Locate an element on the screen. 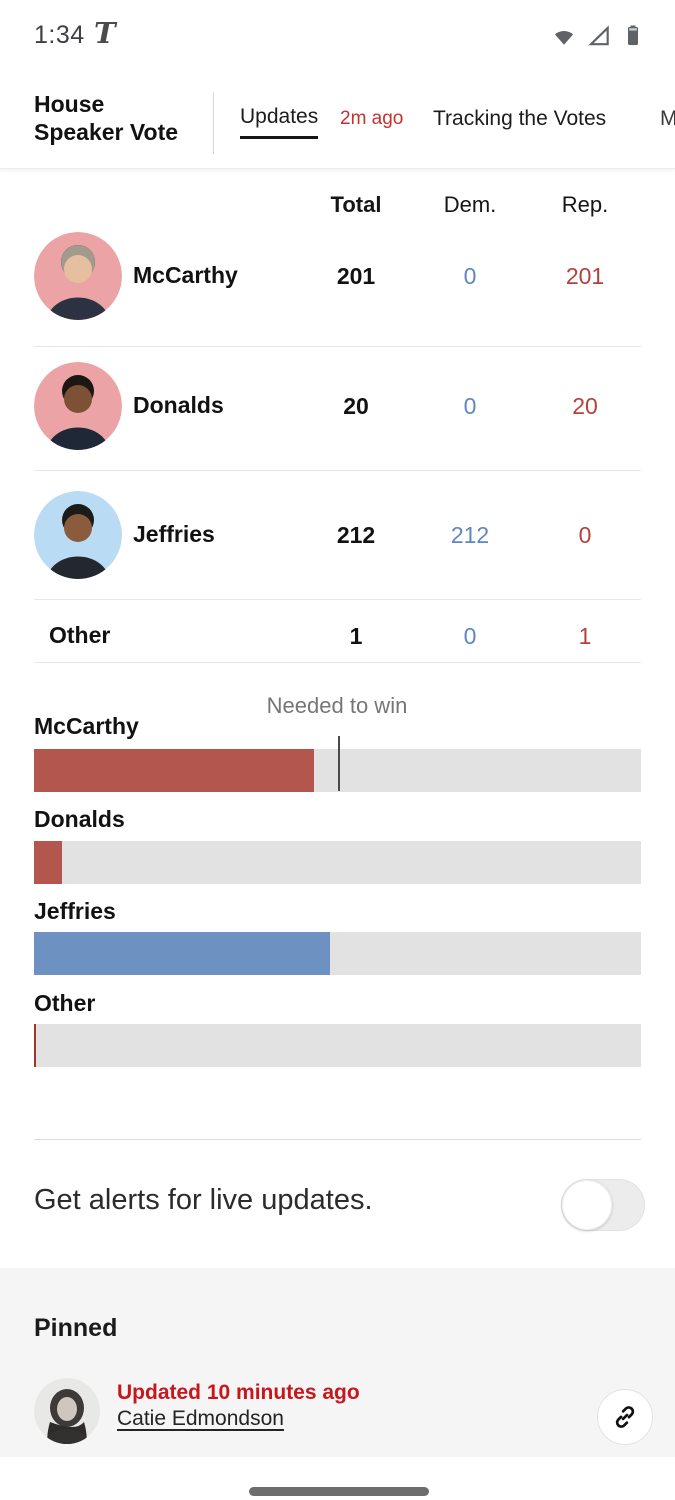 This screenshot has height=1500, width=675. votes-total: 20 is located at coordinates (356, 406).